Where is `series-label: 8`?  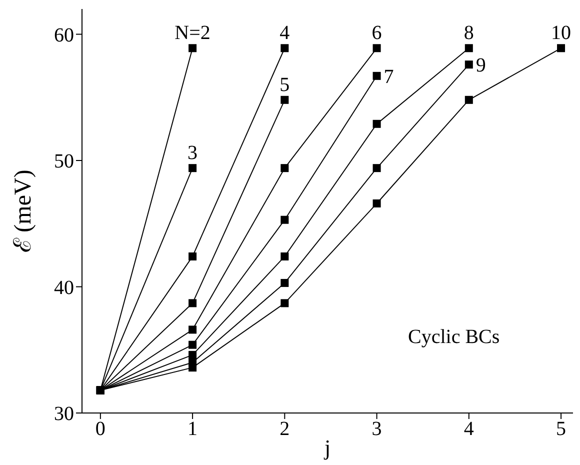 series-label: 8 is located at coordinates (469, 33).